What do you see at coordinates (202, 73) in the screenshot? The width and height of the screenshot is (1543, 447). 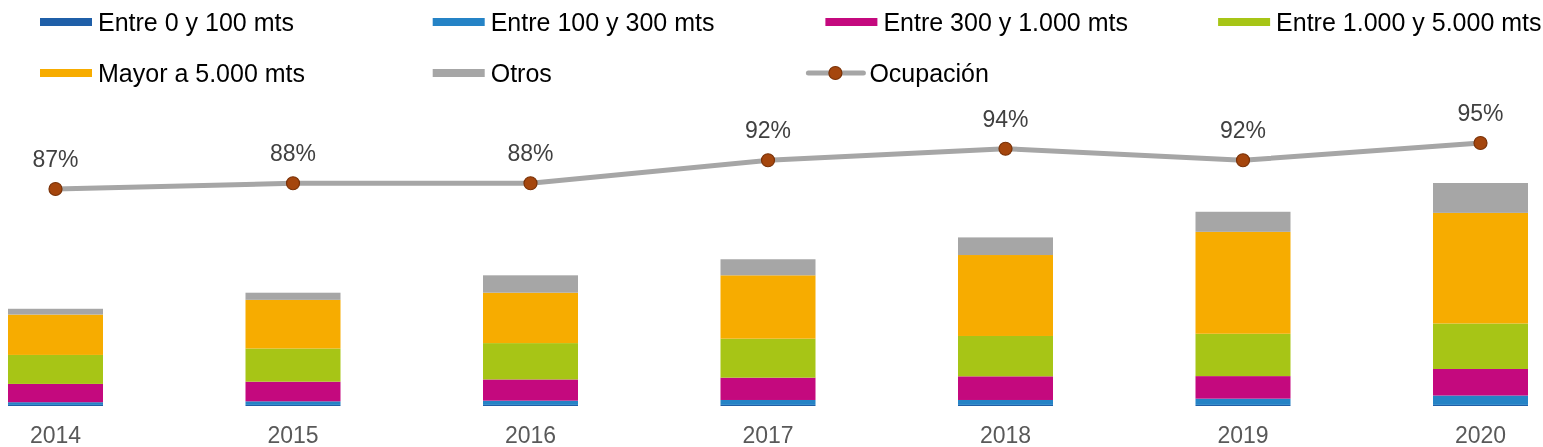 I see `legend-label: Mayor a 5.000 mts` at bounding box center [202, 73].